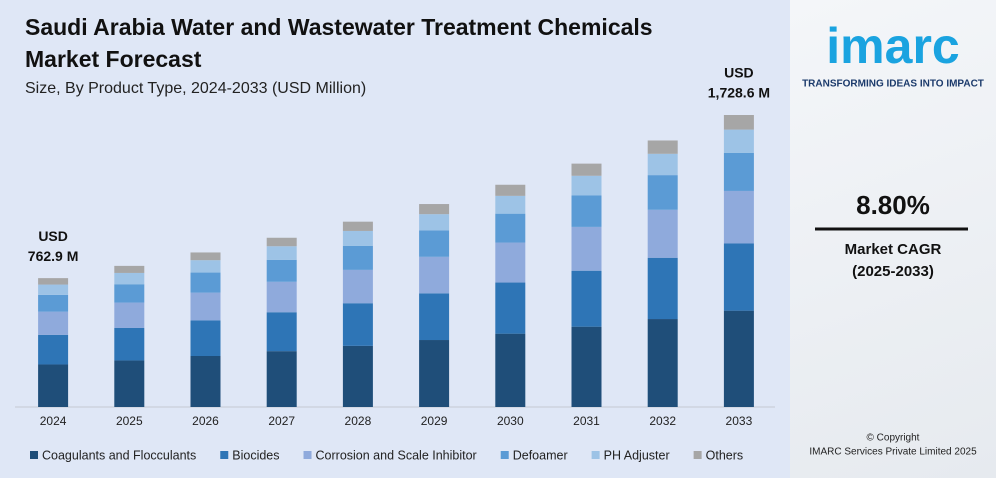  What do you see at coordinates (725, 455) in the screenshot?
I see `legend-label: Others` at bounding box center [725, 455].